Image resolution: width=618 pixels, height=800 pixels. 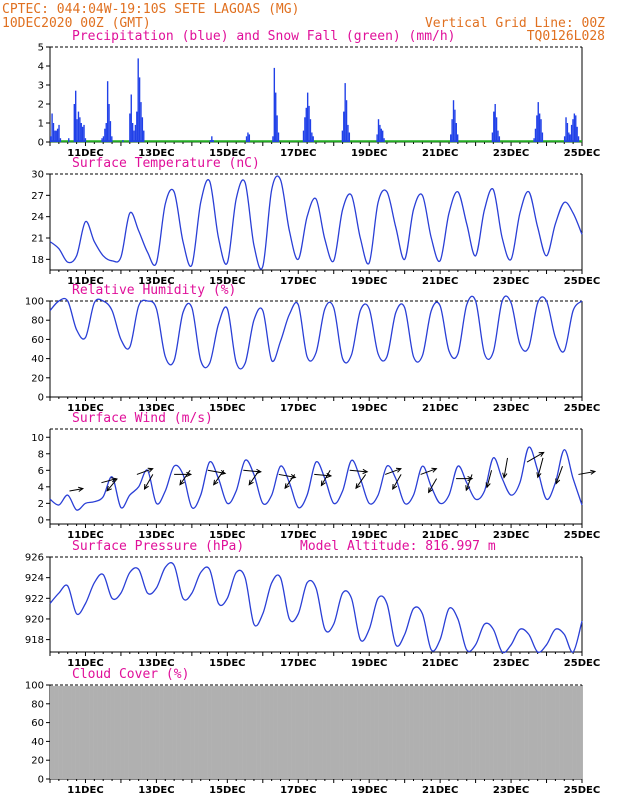 What do you see at coordinates (511, 153) in the screenshot?
I see `precip-date-label: 23DEC` at bounding box center [511, 153].